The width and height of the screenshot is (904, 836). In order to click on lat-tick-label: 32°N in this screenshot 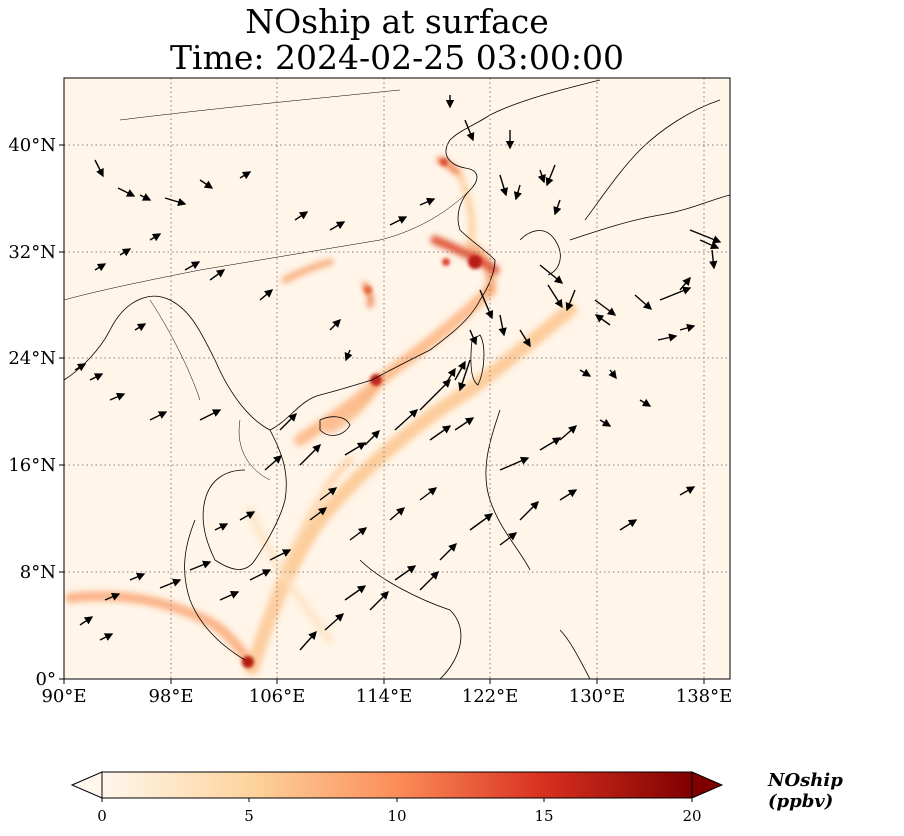, I will do `click(32, 252)`.